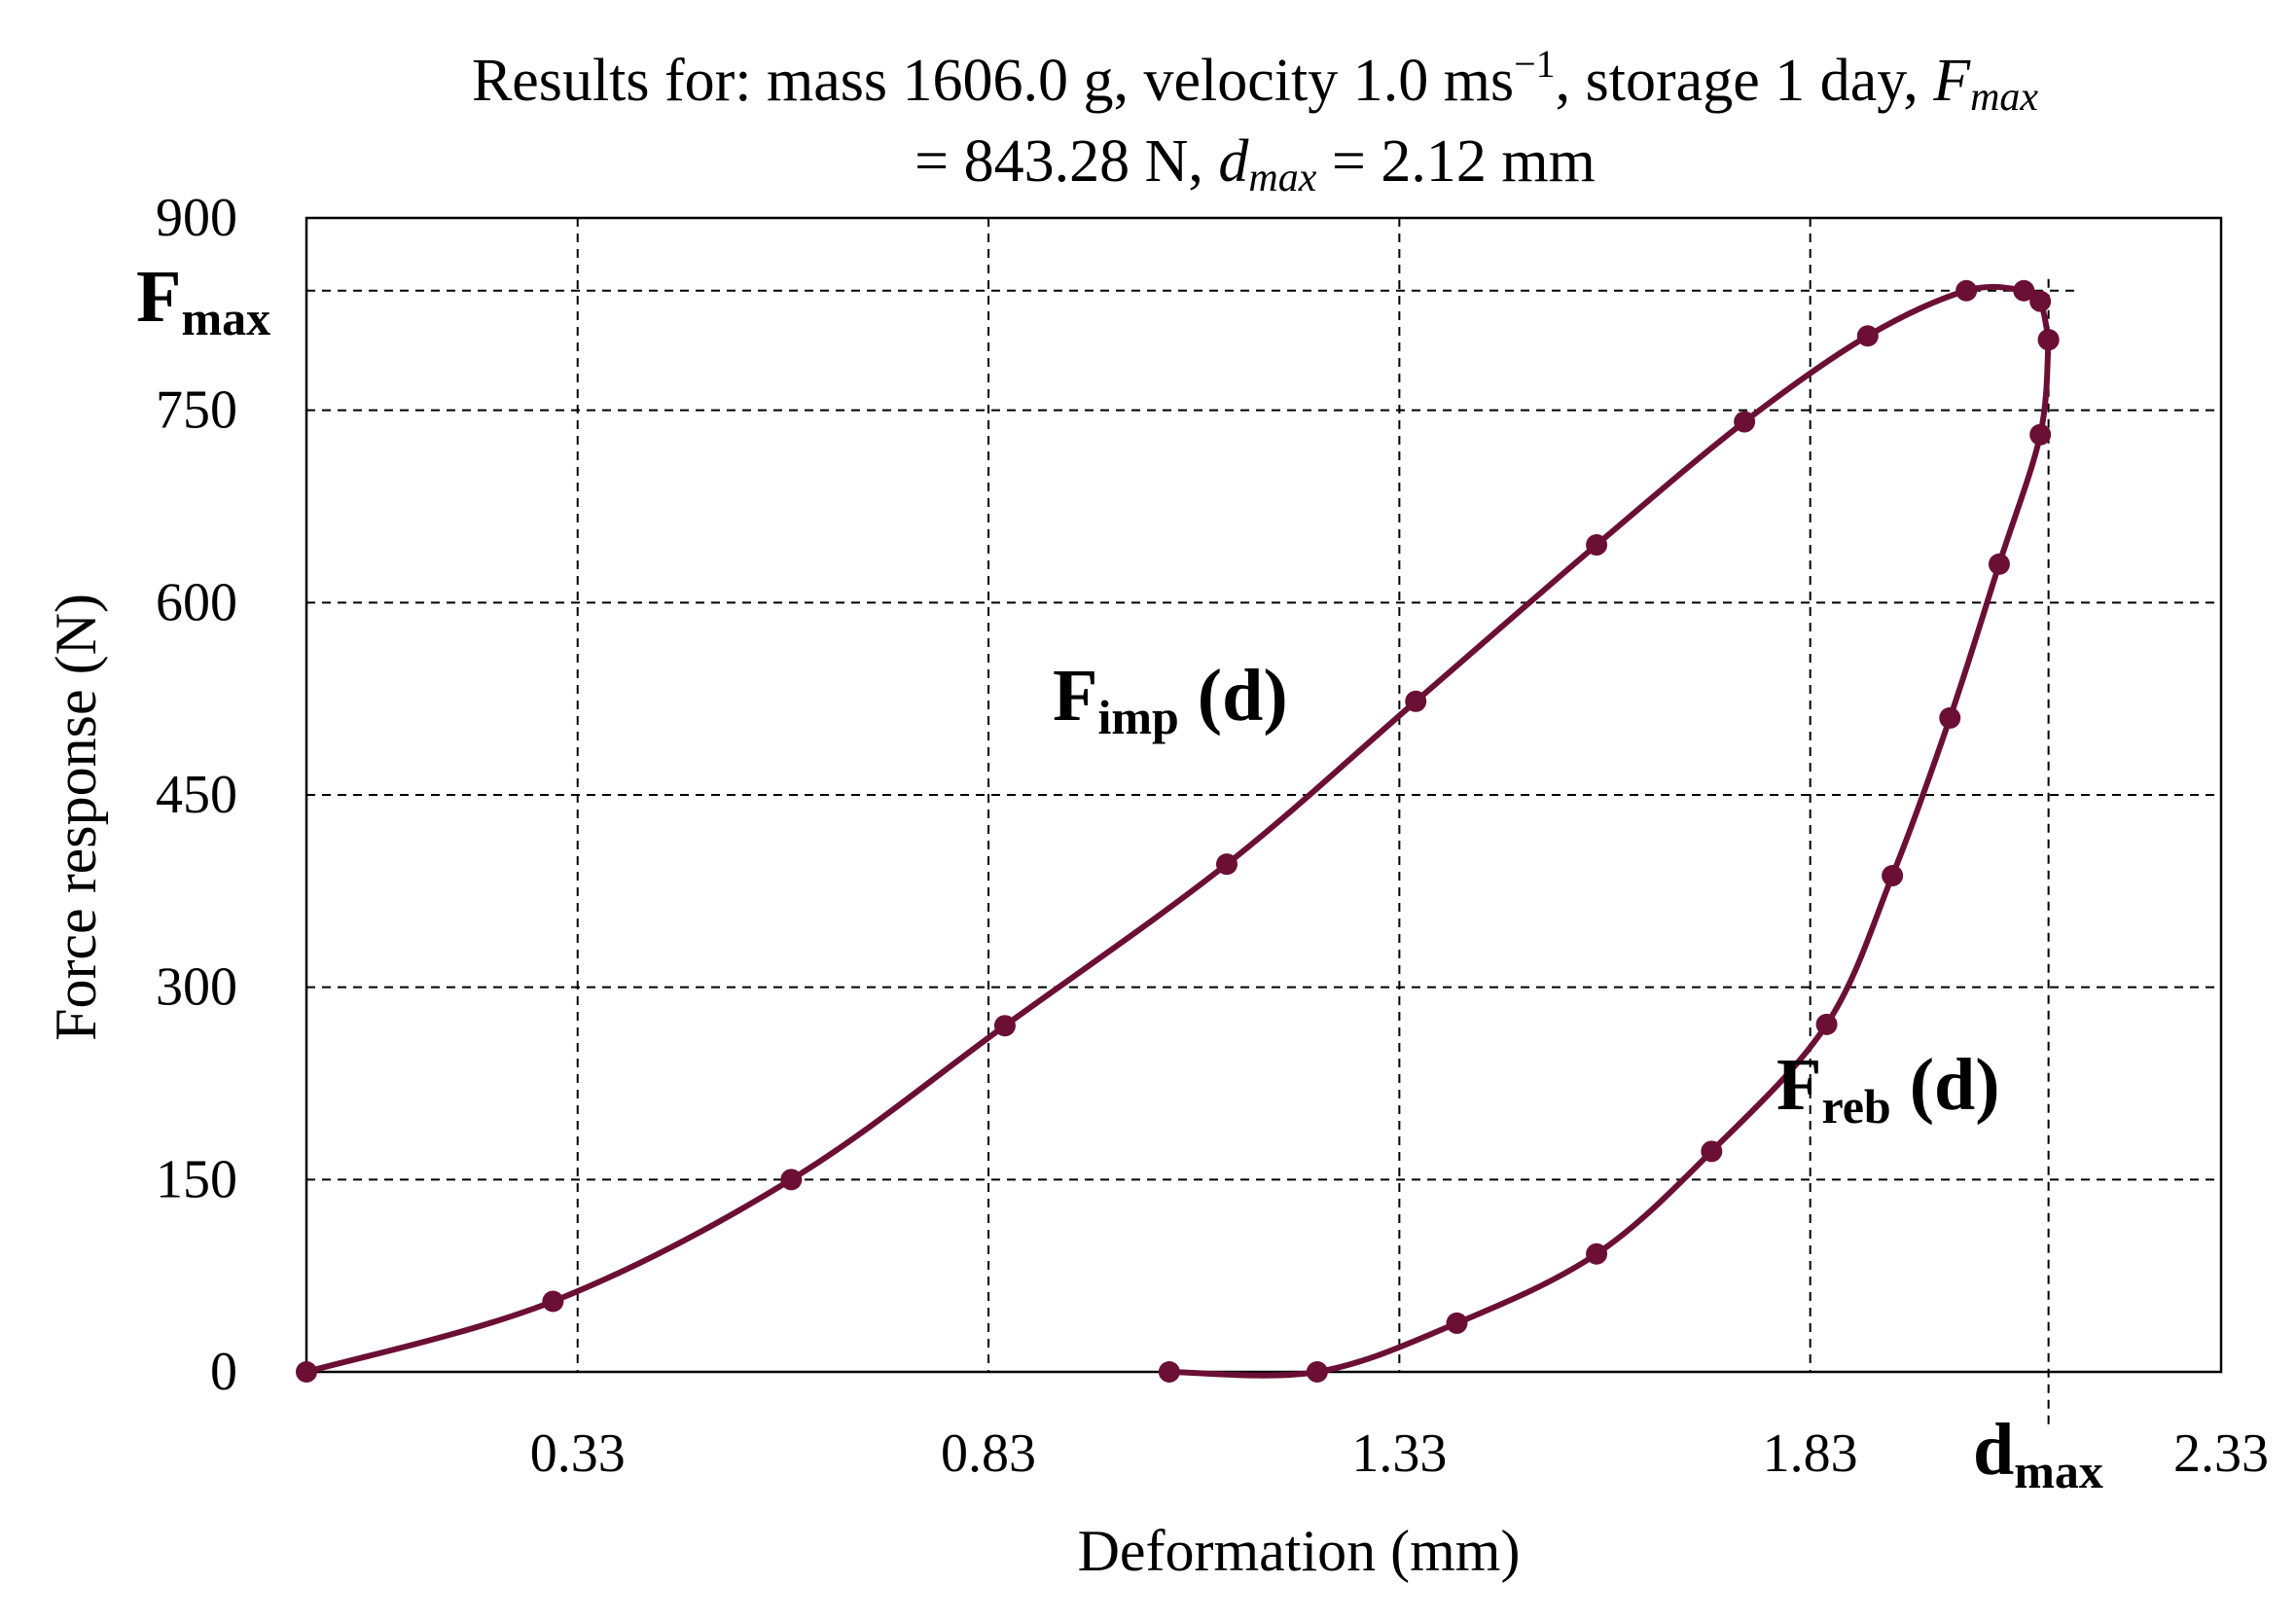  What do you see at coordinates (76, 817) in the screenshot?
I see `y-axis-label: Force response (N)` at bounding box center [76, 817].